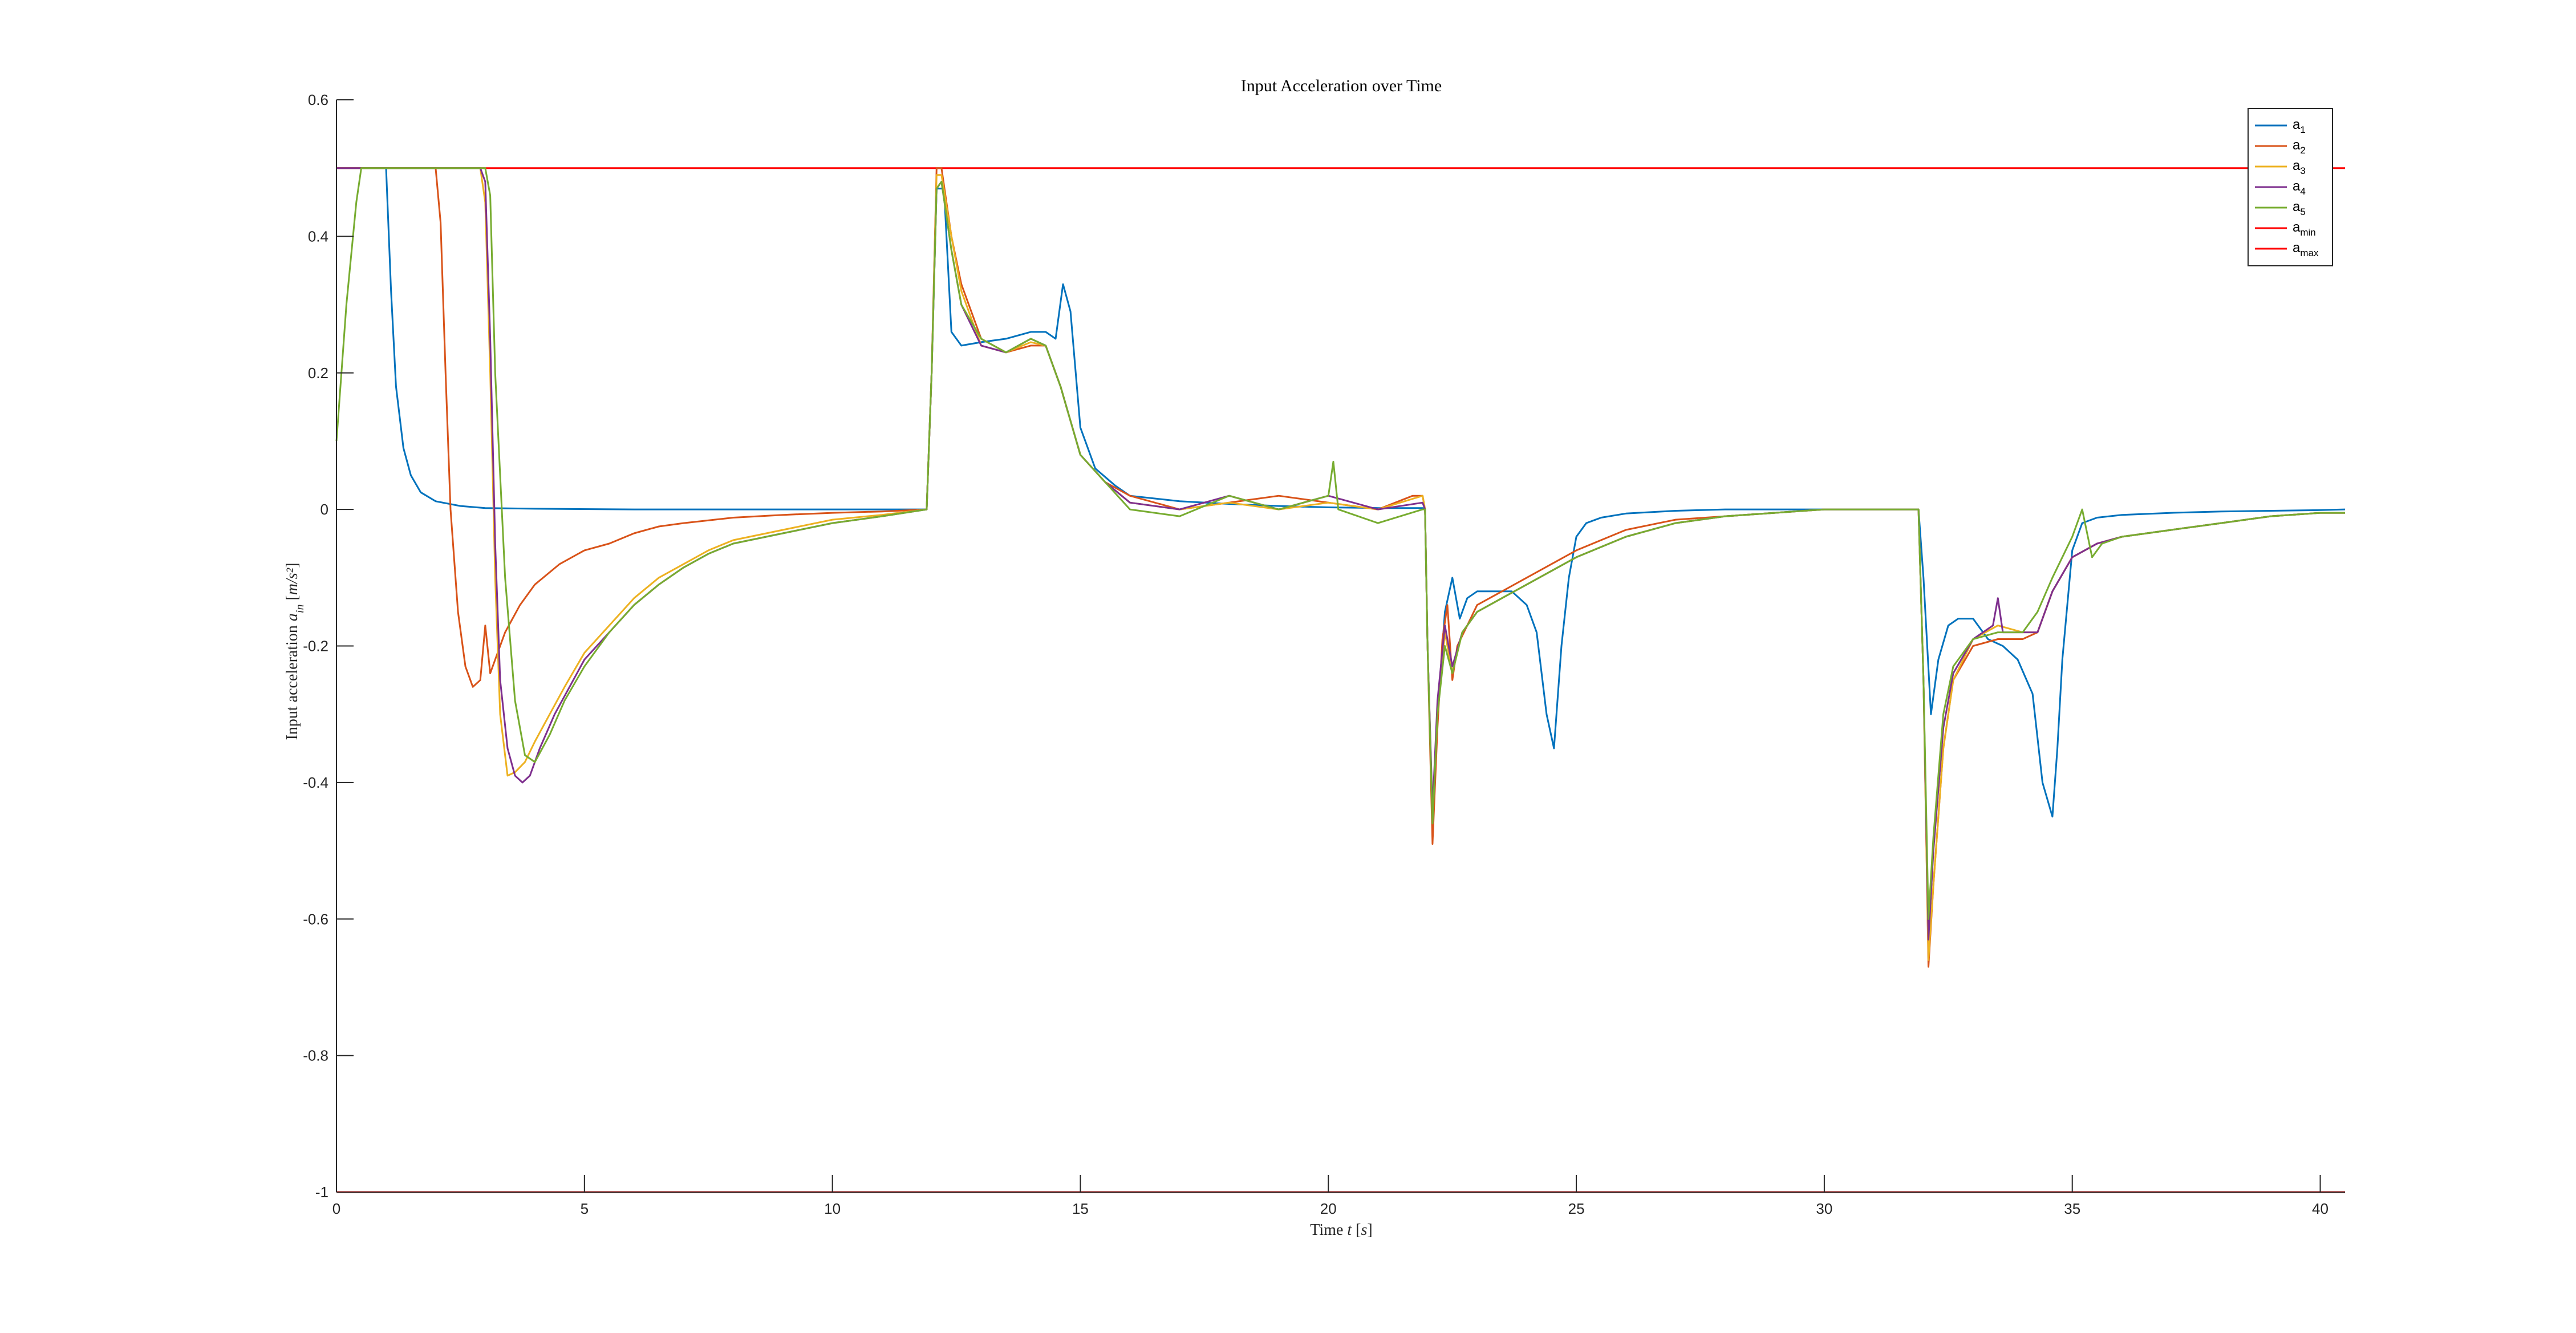 The image size is (2576, 1333). Describe the element at coordinates (2304, 229) in the screenshot. I see `legend-entry: amin` at that location.